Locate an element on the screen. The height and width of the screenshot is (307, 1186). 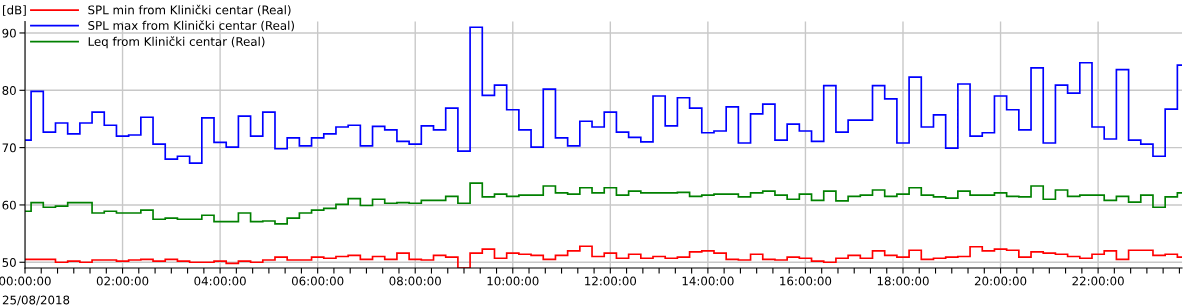
y-tick-label: 90 is located at coordinates (9, 33).